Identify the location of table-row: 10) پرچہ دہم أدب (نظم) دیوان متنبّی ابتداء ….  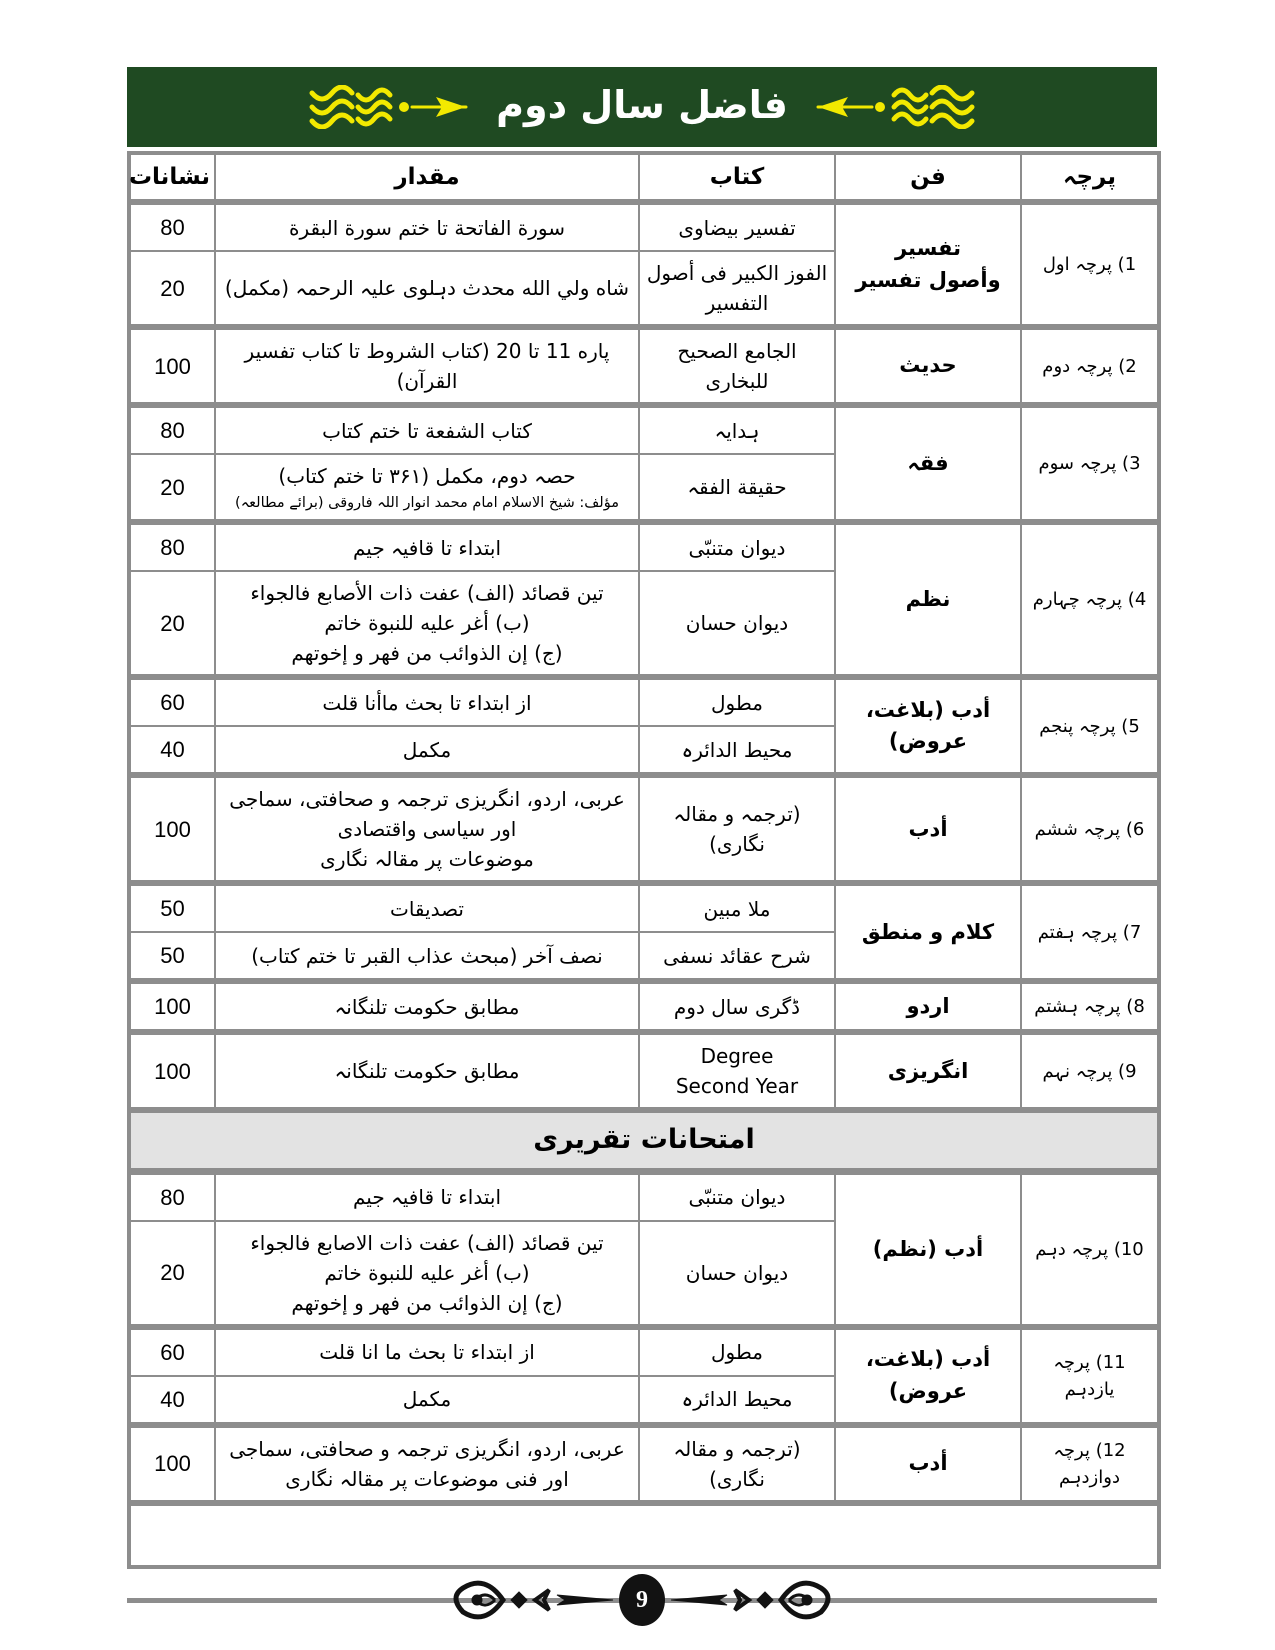
(644, 1248).